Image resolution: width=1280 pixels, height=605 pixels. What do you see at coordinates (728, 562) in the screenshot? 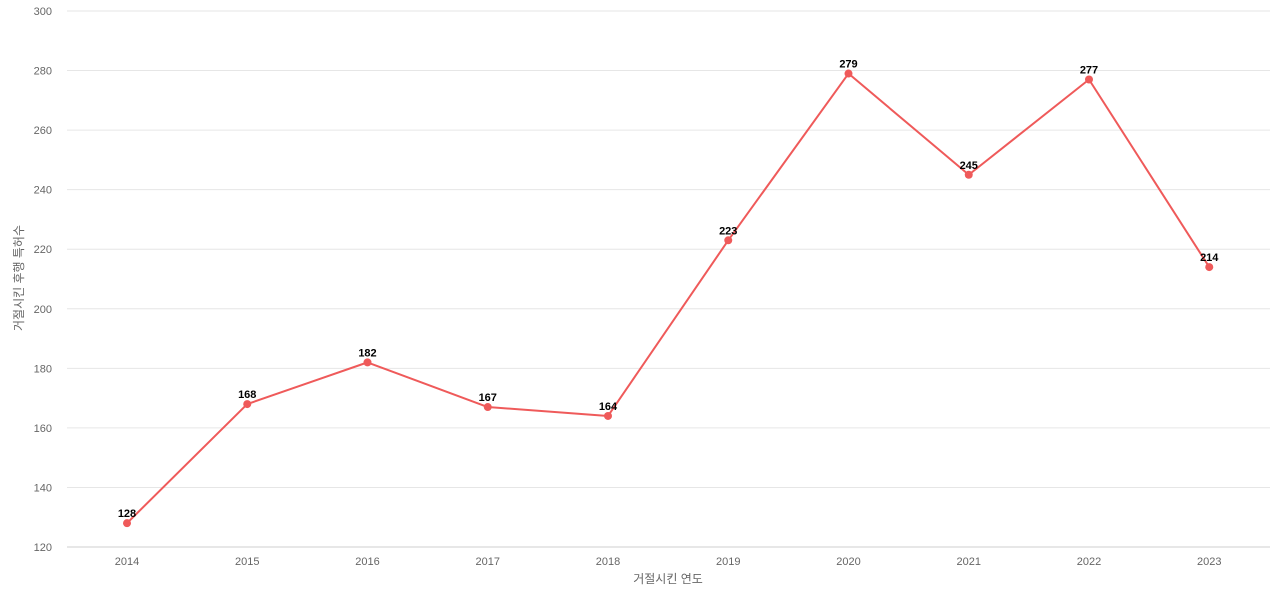
I see `x-tick-label: 2019` at bounding box center [728, 562].